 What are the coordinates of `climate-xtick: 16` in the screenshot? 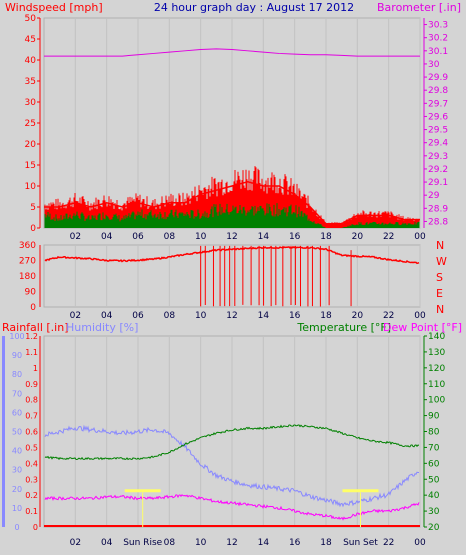 It's located at (295, 543).